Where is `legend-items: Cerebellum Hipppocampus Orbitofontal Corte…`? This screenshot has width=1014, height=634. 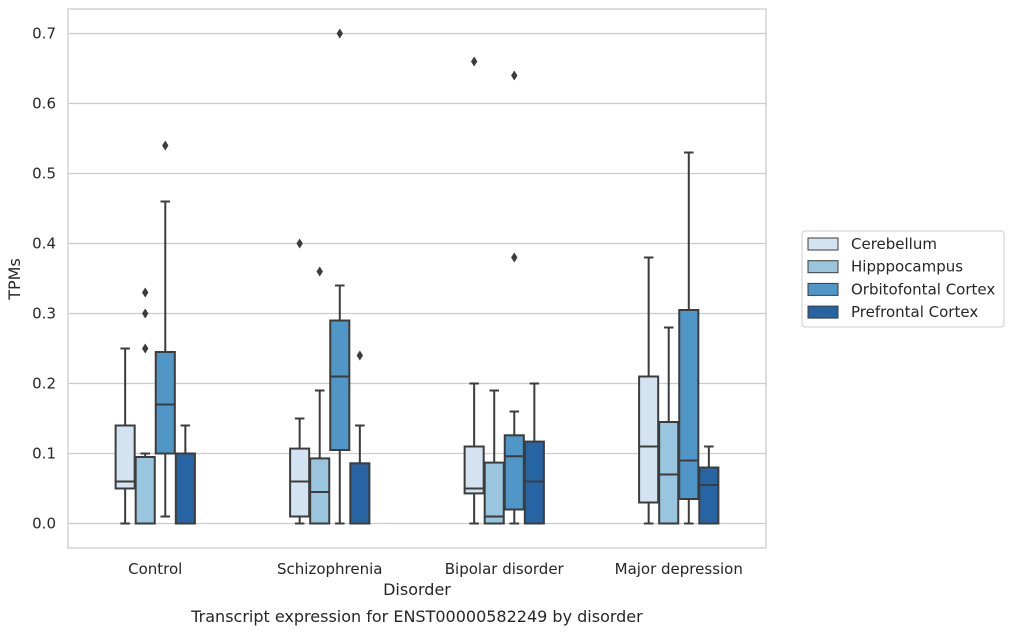
legend-items: Cerebellum Hipppocampus Orbitofontal Corte… is located at coordinates (901, 278).